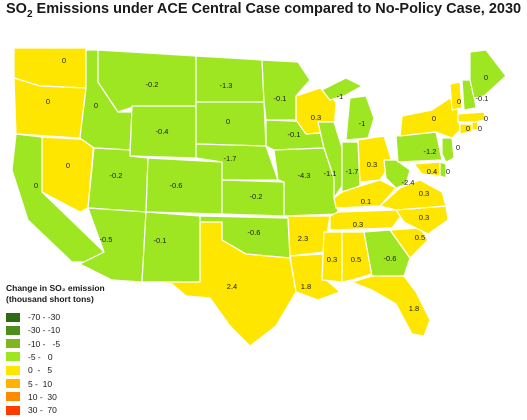 Image resolution: width=527 pixels, height=420 pixels. What do you see at coordinates (330, 160) in the screenshot?
I see `state-il` at bounding box center [330, 160].